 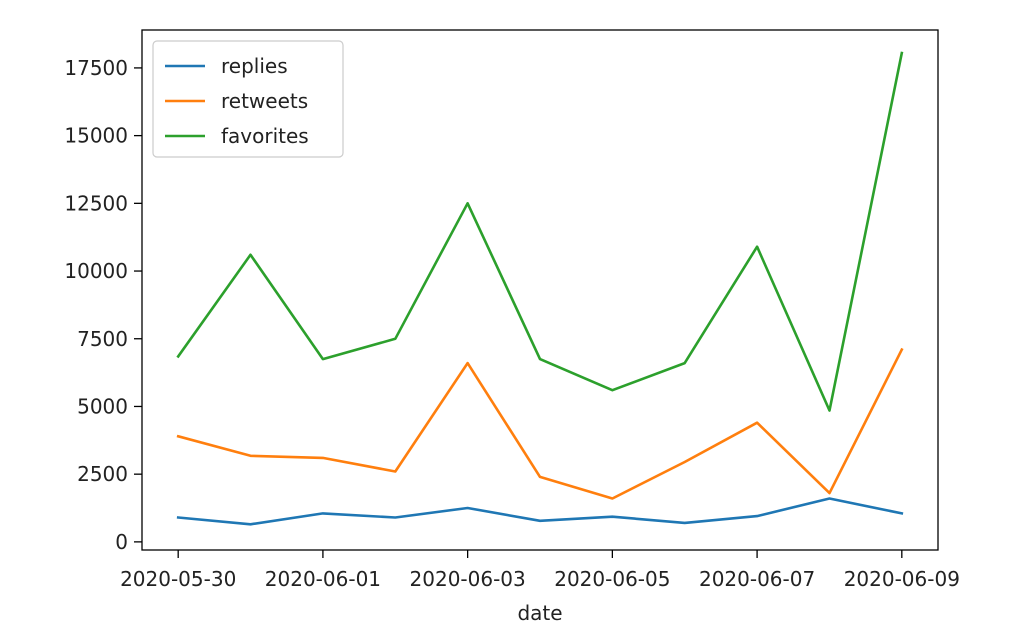 I want to click on x-tick-label: 2020-06-07, so click(x=757, y=579).